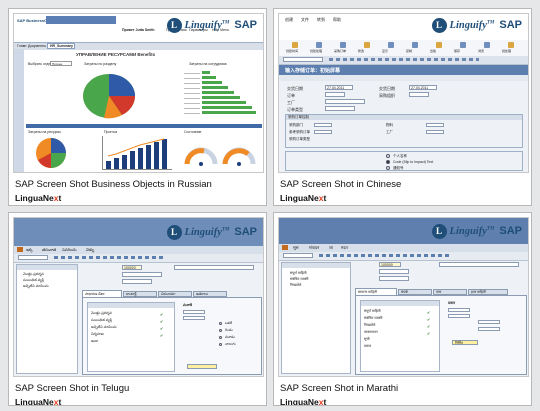 This screenshot has width=540, height=411. What do you see at coordinates (373, 318) in the screenshot?
I see `marathi-row-2: संबंधित व्यक्ती` at bounding box center [373, 318].